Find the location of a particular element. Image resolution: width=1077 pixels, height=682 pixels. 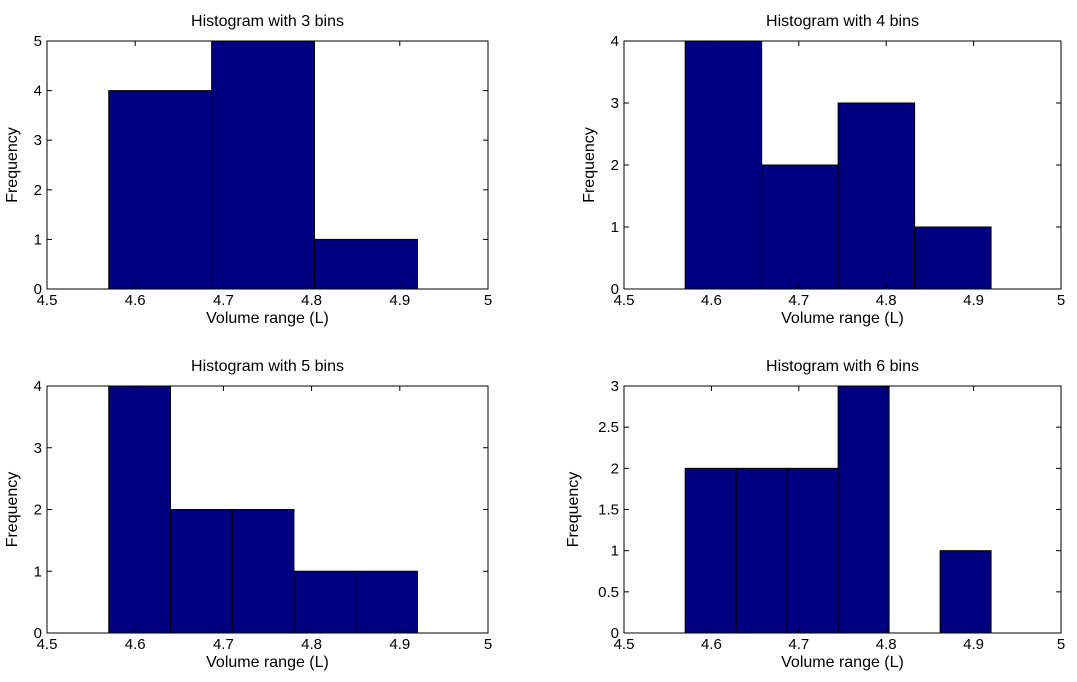

y-tick-label: 1.5 is located at coordinates (608, 510).